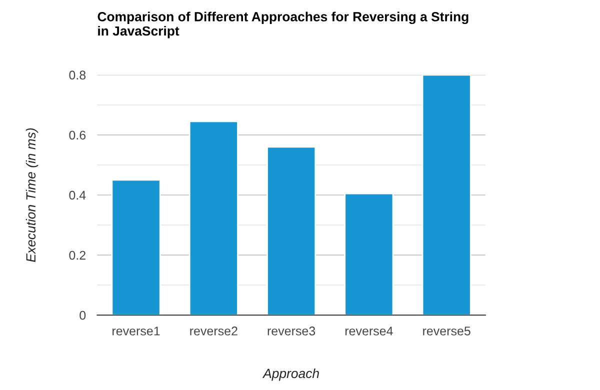 This screenshot has width=600, height=390. Describe the element at coordinates (369, 331) in the screenshot. I see `x-tick-label: reverse4` at that location.